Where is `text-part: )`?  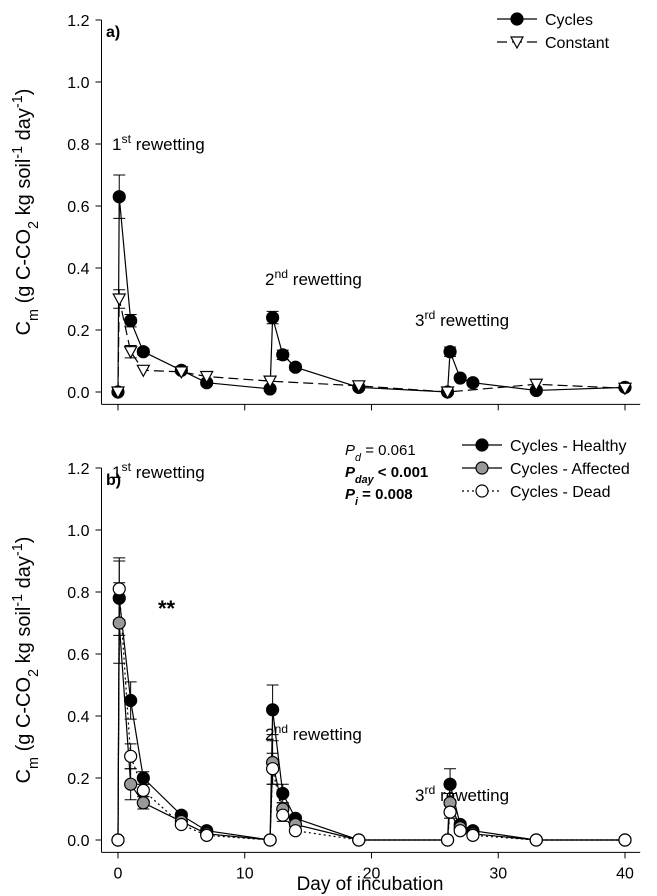 text-part: ) is located at coordinates (24, 540).